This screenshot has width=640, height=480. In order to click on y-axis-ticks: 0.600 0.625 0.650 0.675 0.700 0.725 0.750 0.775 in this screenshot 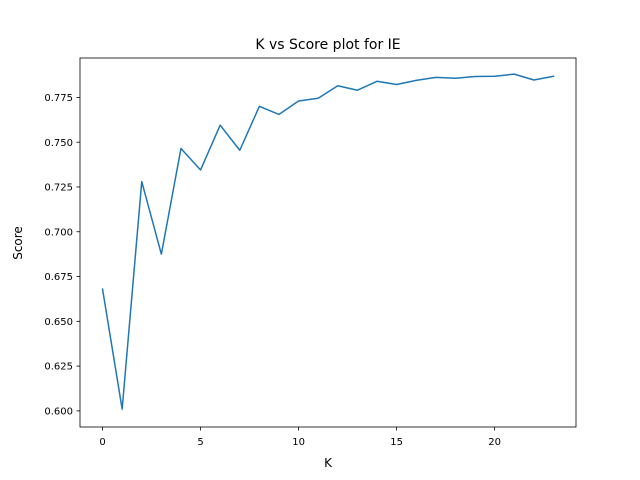, I will do `click(62, 255)`.